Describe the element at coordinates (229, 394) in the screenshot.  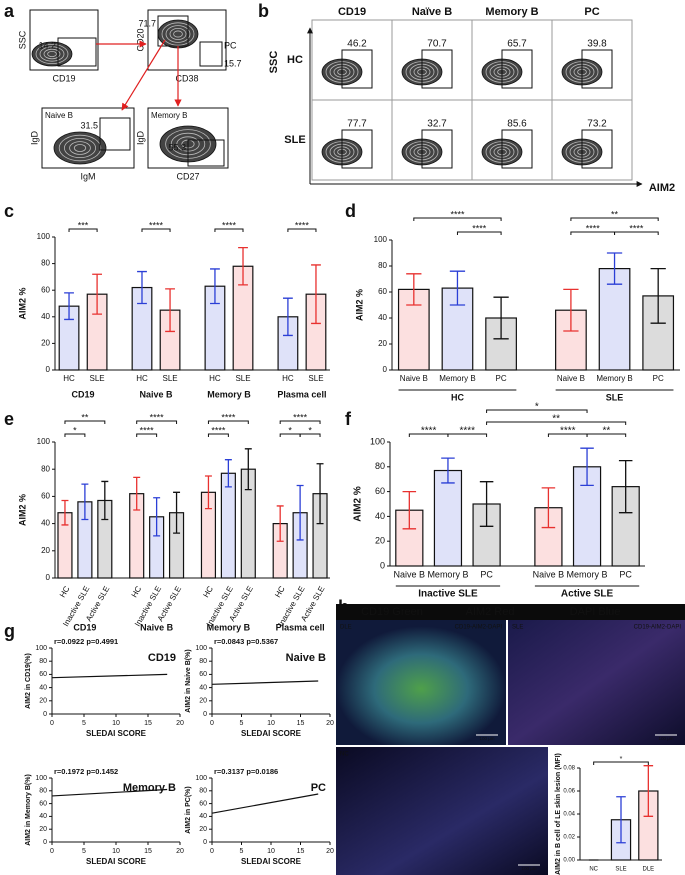
I see `group-label: Memory B` at that location.